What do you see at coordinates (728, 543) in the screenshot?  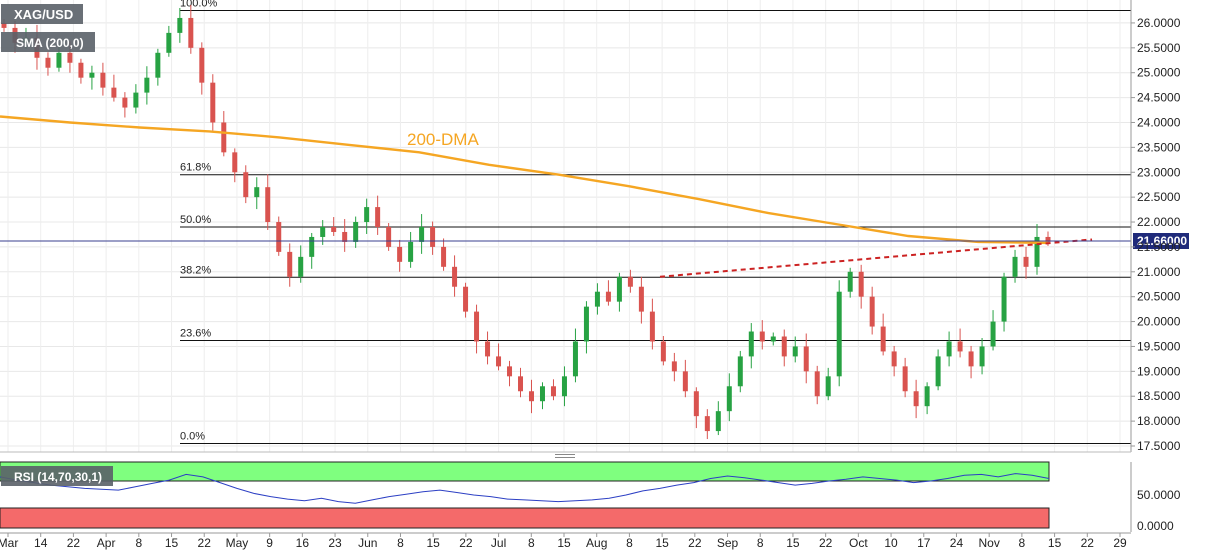 I see `x-tick-label: Sep` at bounding box center [728, 543].